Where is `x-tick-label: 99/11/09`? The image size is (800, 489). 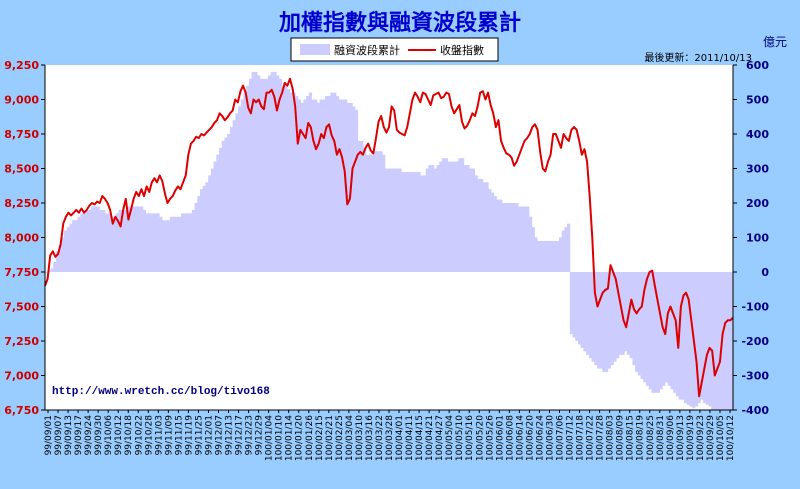
x-tick-label: 99/11/09 is located at coordinates (169, 435).